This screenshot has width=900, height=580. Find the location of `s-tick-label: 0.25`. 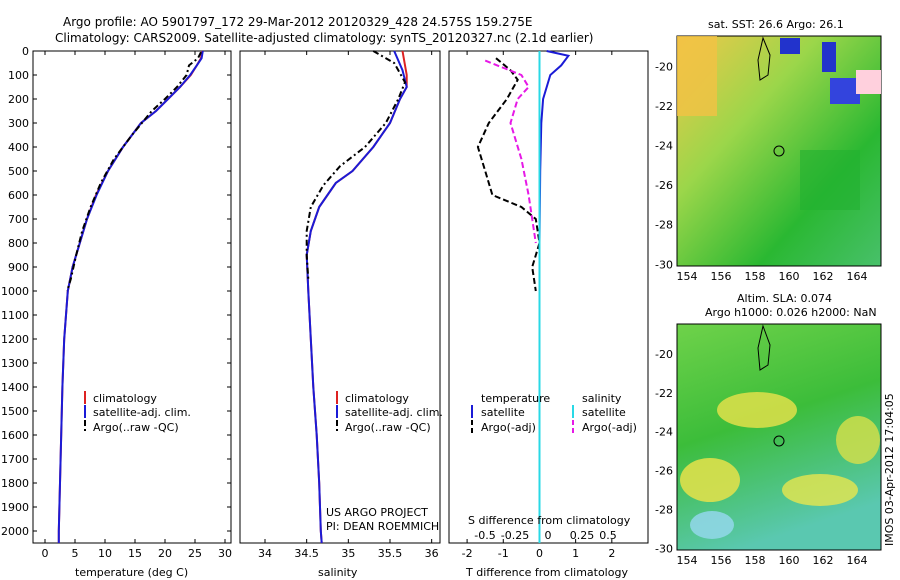

s-tick-label: 0.25 is located at coordinates (582, 535).